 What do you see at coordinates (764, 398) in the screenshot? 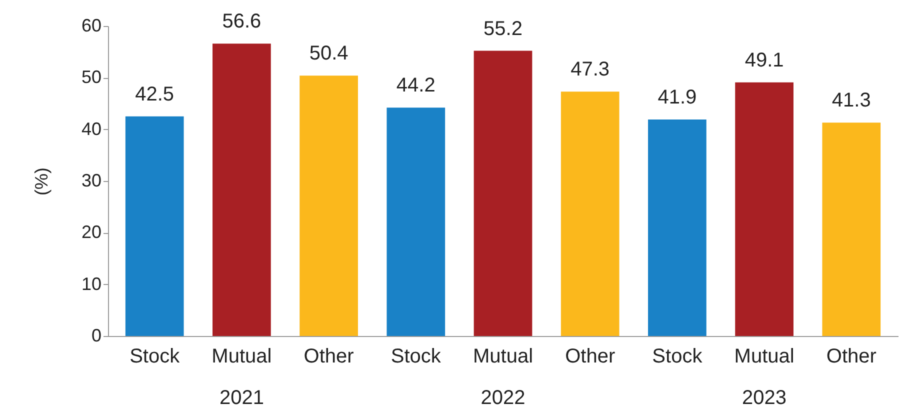
I see `text: 2023` at bounding box center [764, 398].